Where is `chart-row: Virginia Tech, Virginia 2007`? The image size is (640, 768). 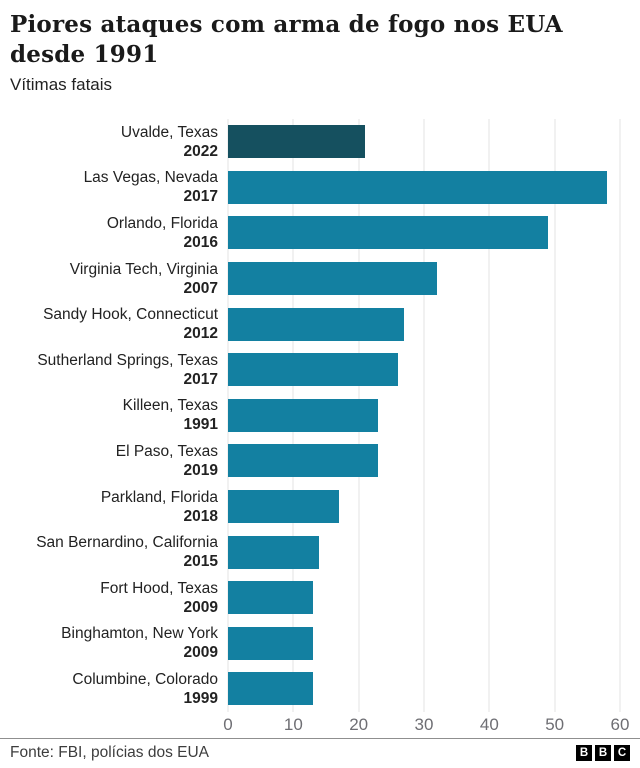 chart-row: Virginia Tech, Virginia 2007 is located at coordinates (320, 279).